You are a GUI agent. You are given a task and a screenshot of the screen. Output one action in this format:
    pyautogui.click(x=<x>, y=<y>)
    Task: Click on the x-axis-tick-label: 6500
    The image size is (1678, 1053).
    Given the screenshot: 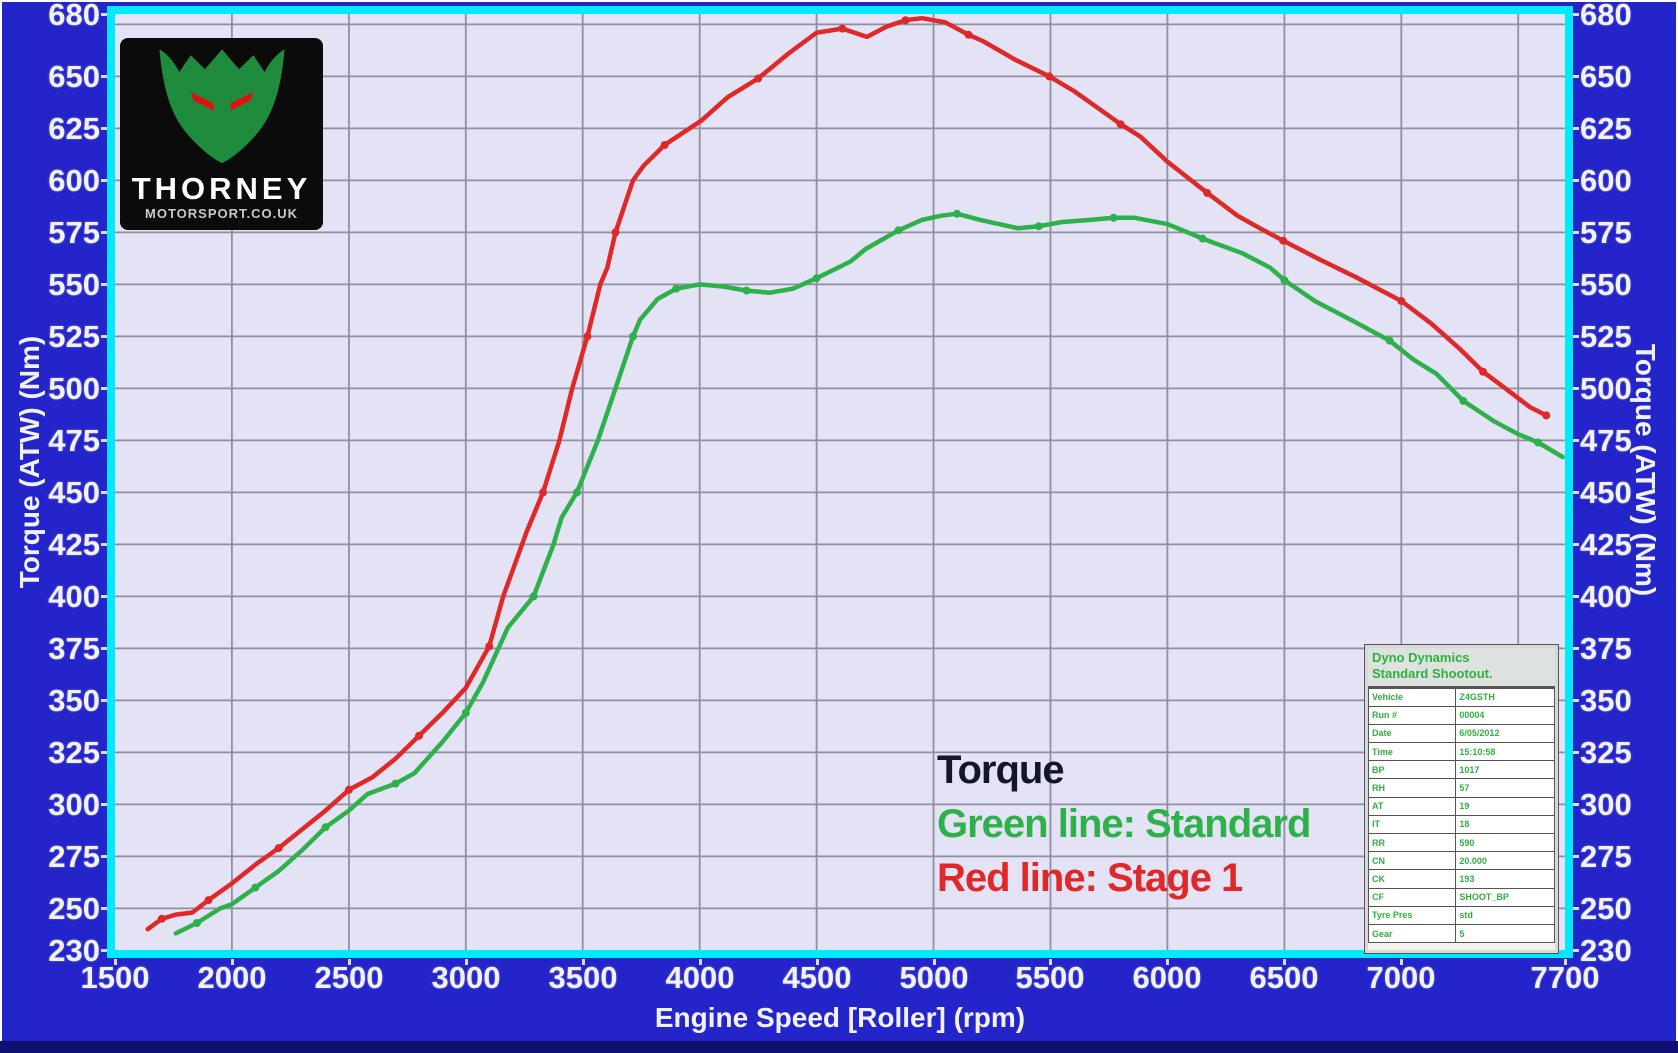 What is the action you would take?
    pyautogui.click(x=1284, y=977)
    